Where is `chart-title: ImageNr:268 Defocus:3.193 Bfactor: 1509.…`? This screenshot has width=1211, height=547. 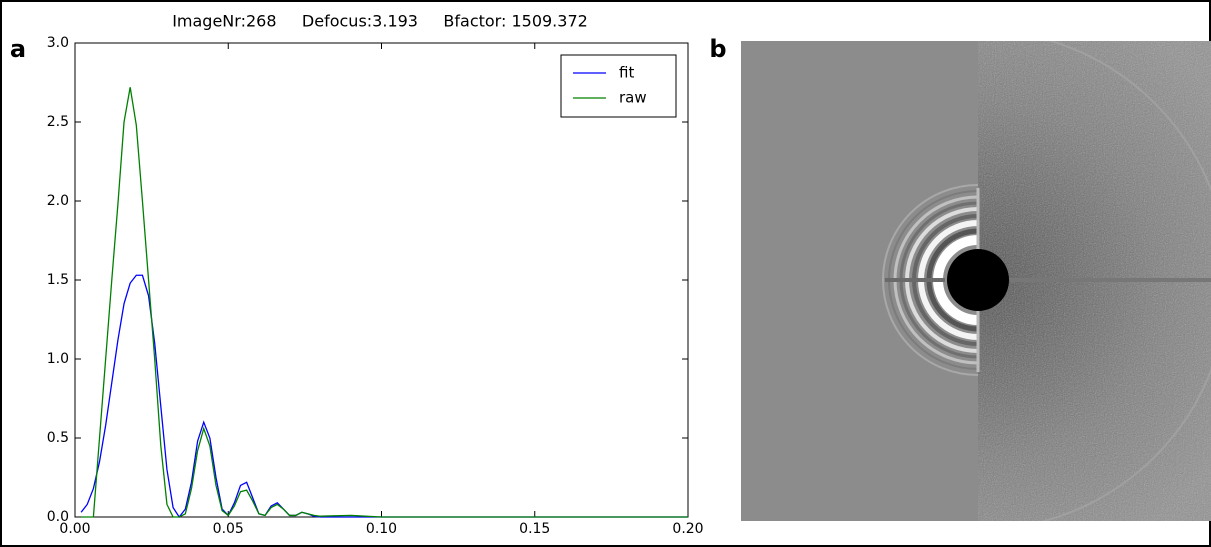
chart-title: ImageNr:268 Defocus:3.193 Bfactor: 1509.… is located at coordinates (380, 21).